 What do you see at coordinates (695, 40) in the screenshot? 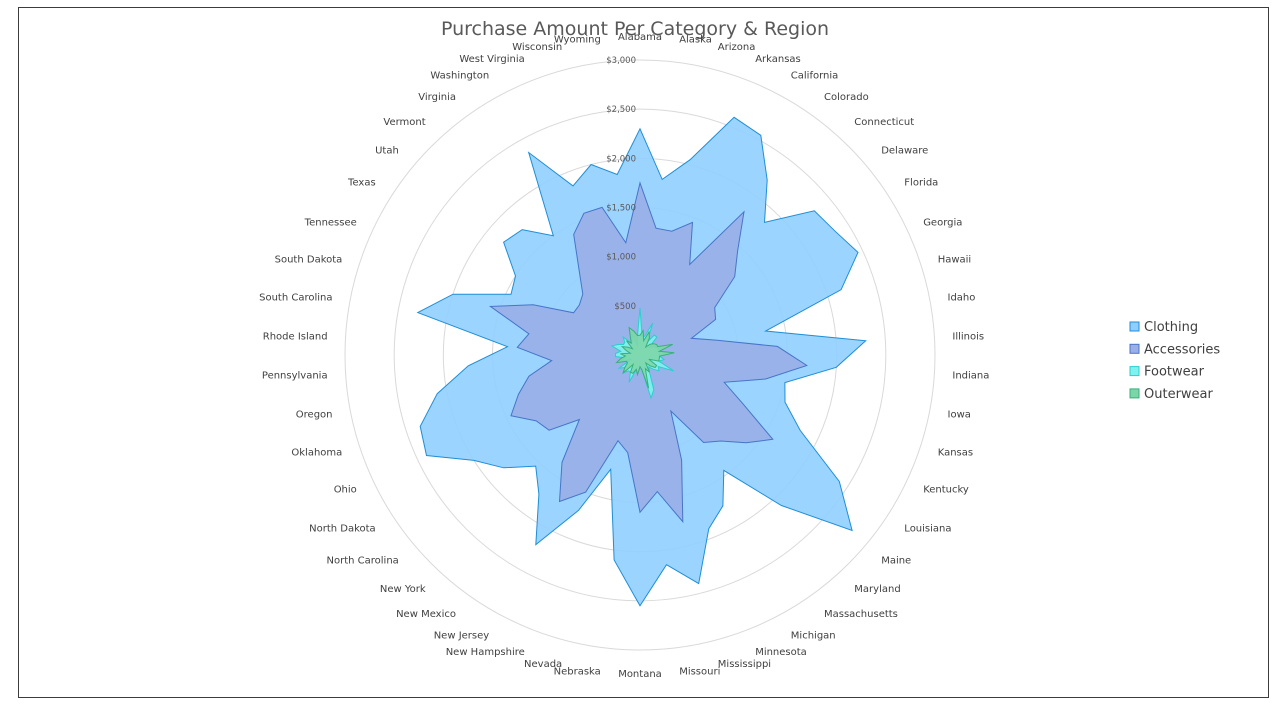
I see `category-label: Alaska` at bounding box center [695, 40].